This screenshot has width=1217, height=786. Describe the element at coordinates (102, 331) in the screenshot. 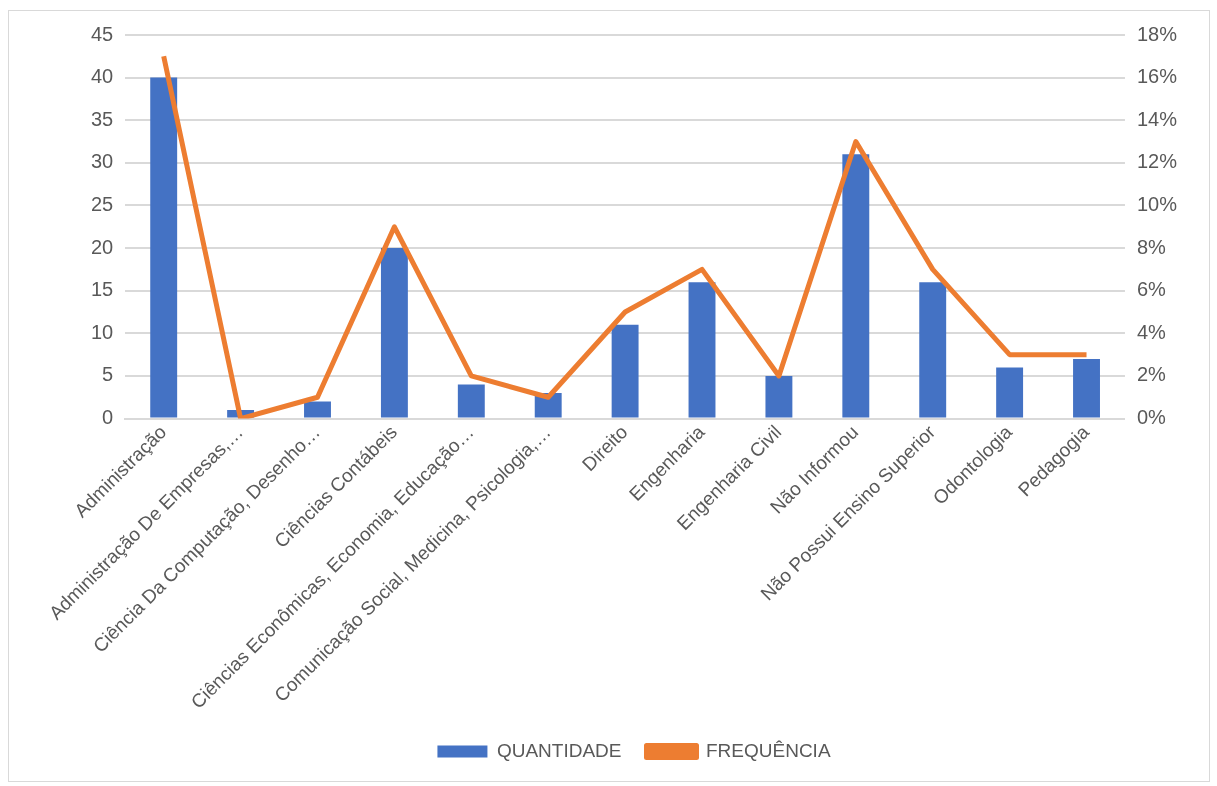

I see `y-tick-label: 10` at that location.